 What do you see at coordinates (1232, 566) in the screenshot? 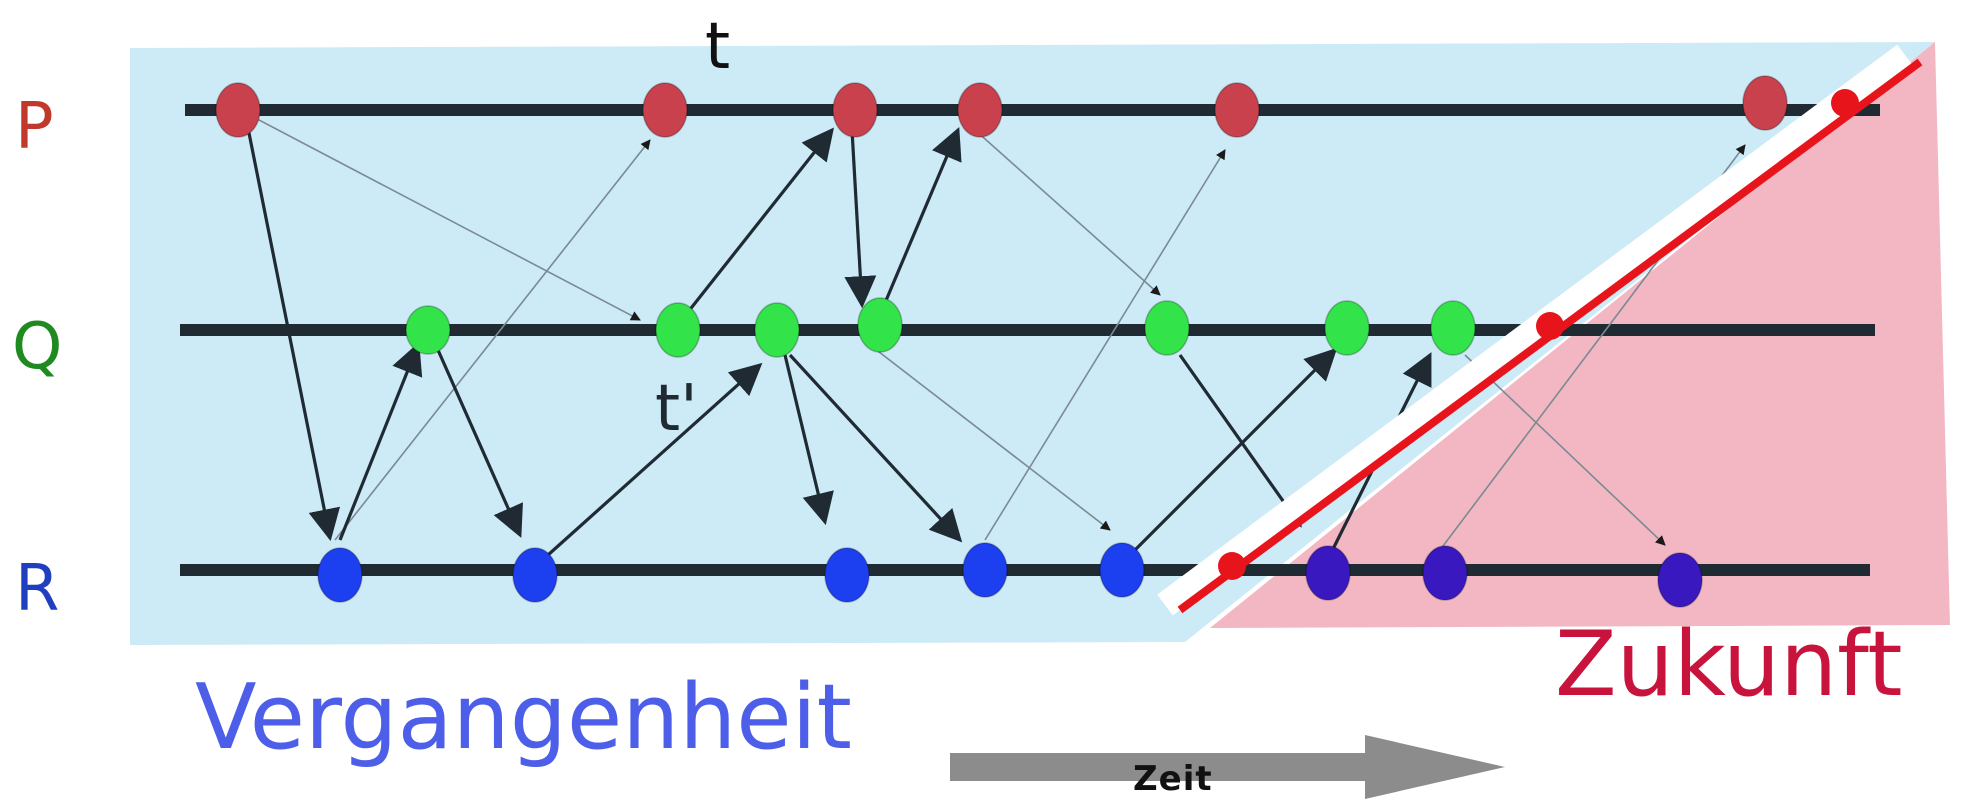
I see `cut-event-R` at bounding box center [1232, 566].